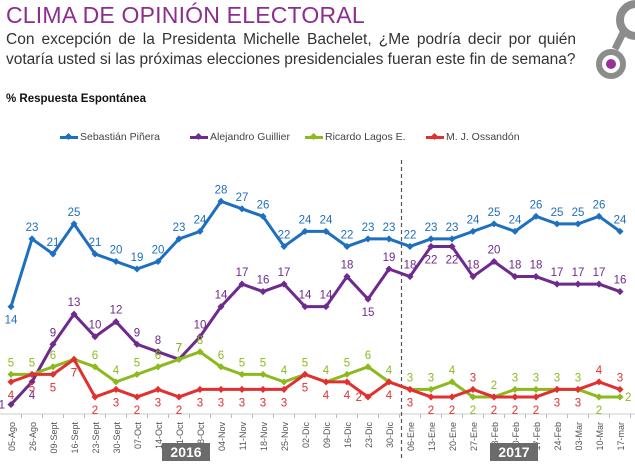  What do you see at coordinates (201, 436) in the screenshot?
I see `x-tick-label: 28-Oct` at bounding box center [201, 436].